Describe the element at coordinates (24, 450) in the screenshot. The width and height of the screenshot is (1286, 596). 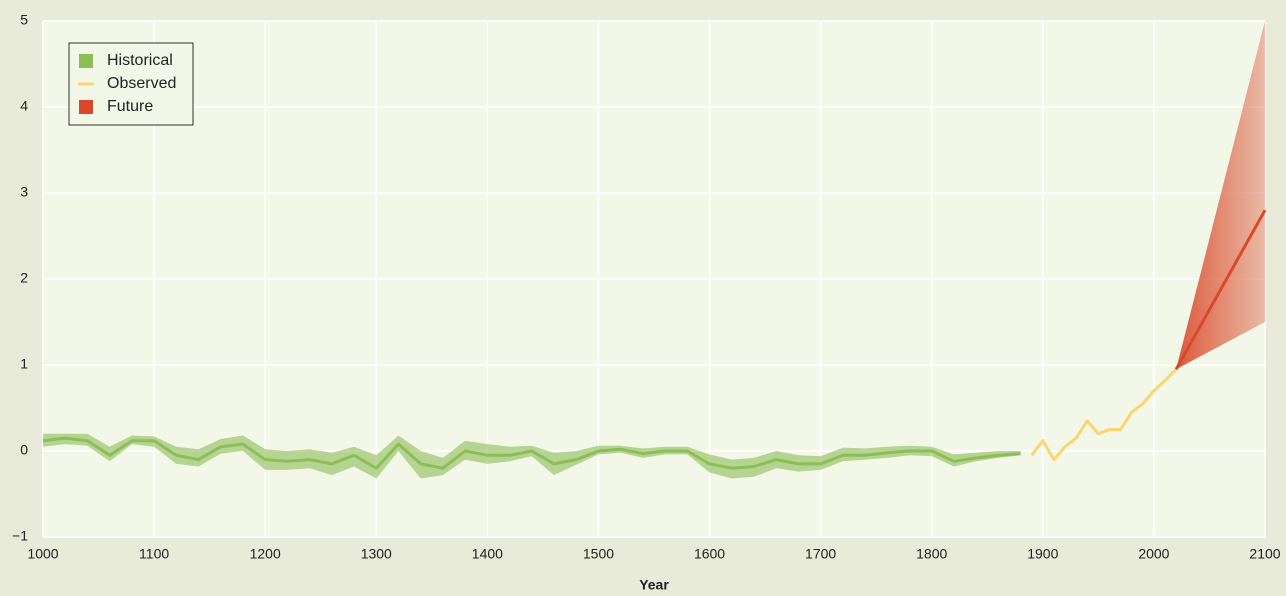
I see `y-tick-label: 0` at that location.